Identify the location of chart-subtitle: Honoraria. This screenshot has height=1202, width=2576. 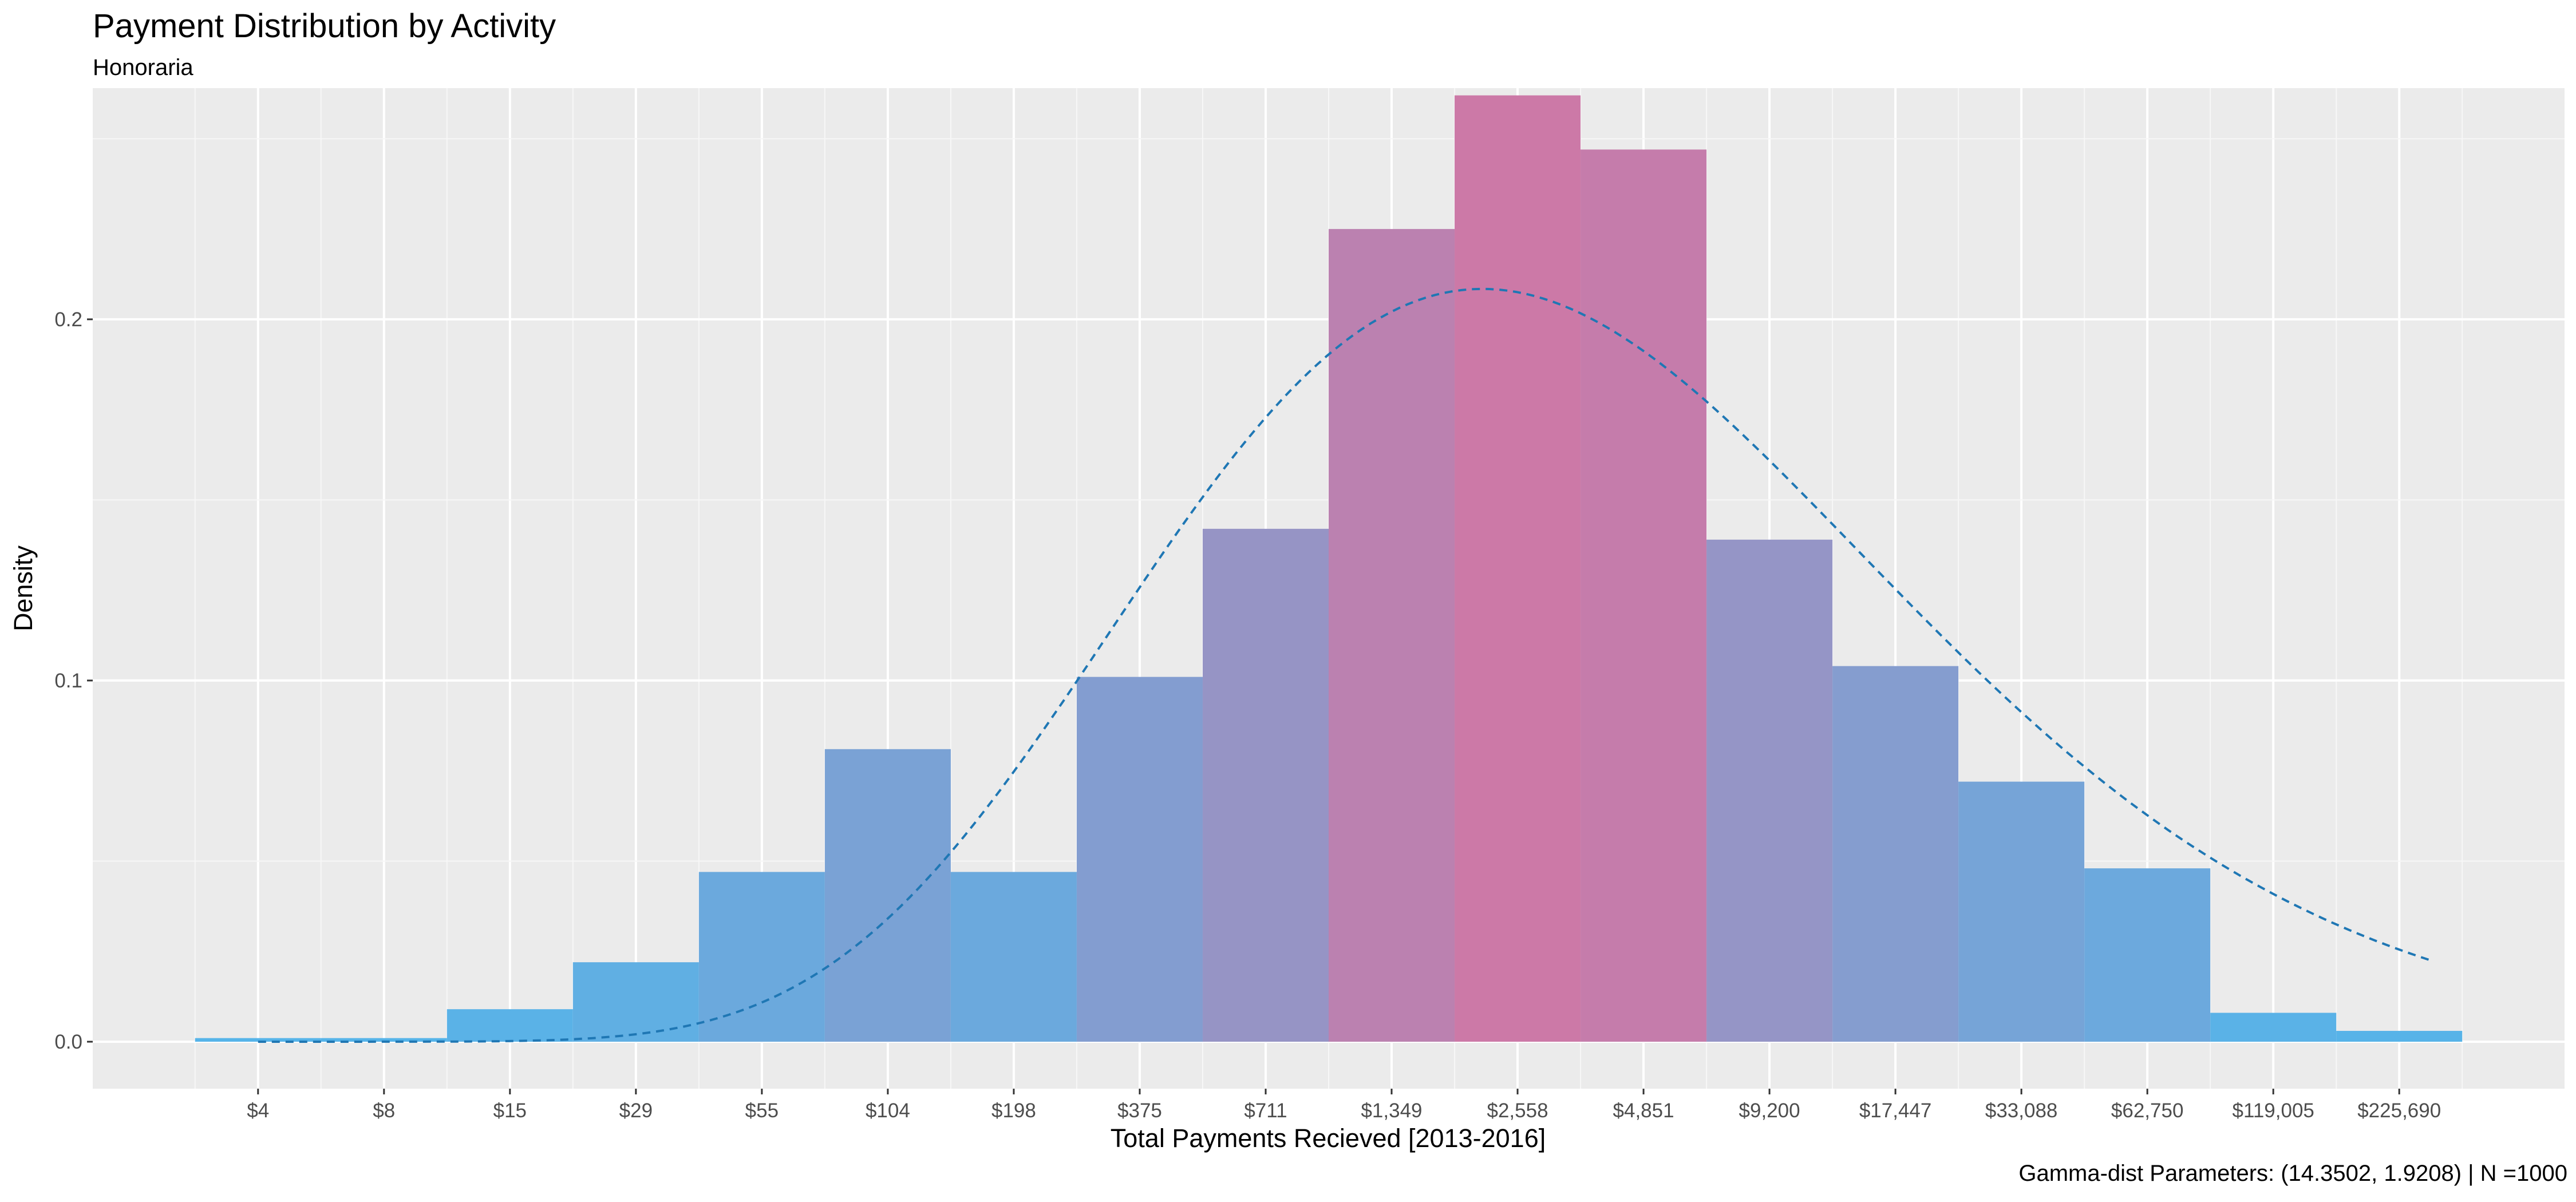
(143, 67).